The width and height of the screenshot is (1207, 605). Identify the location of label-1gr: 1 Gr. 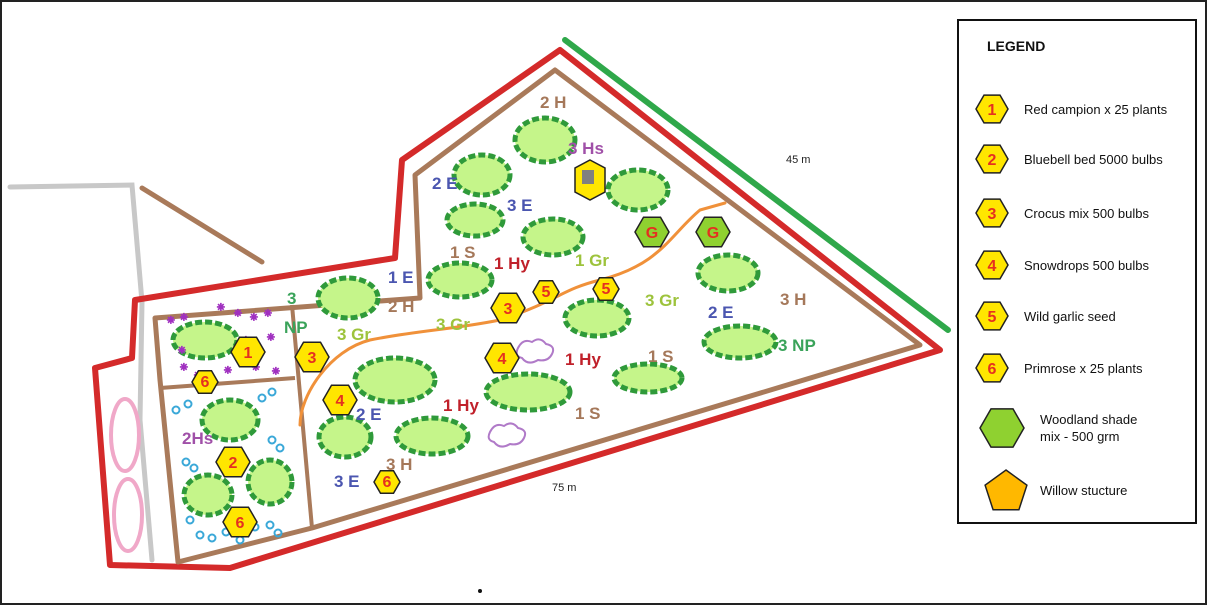
(592, 260).